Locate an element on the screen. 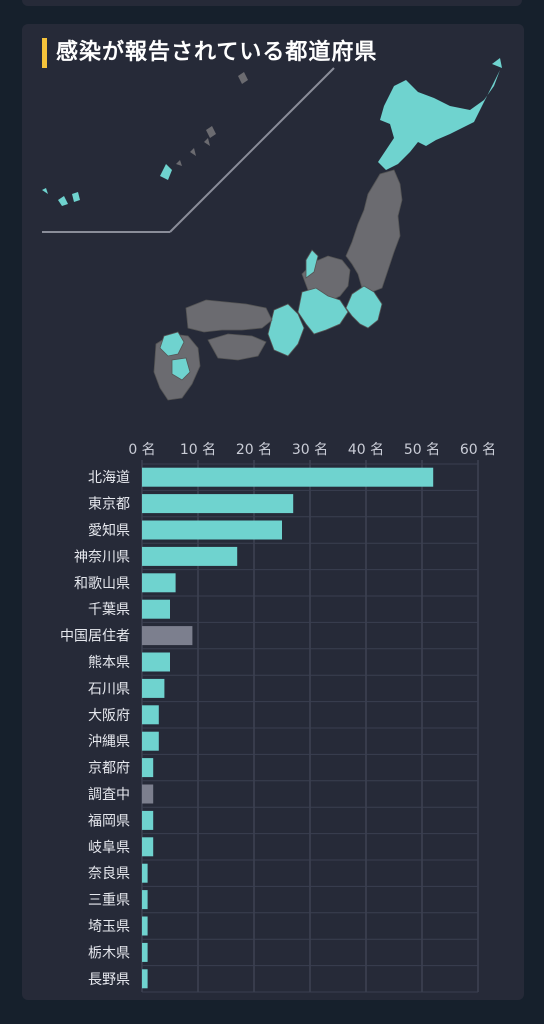 This screenshot has height=1024, width=544. category-label: 三重県 is located at coordinates (109, 901).